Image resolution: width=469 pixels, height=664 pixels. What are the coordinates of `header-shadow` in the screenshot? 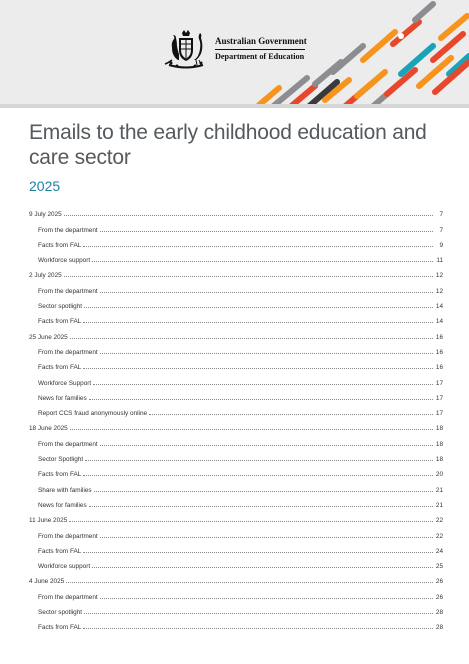 It's located at (234, 106).